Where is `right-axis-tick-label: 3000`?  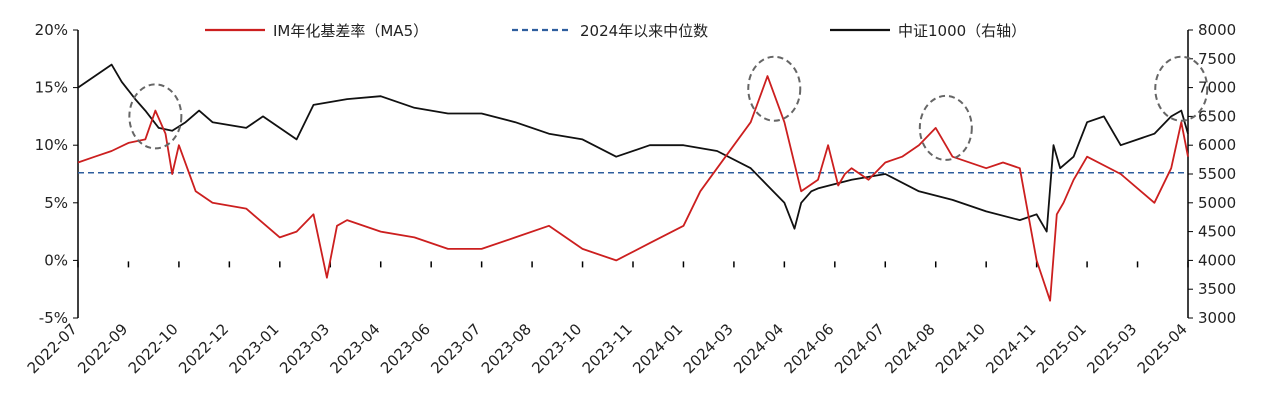
right-axis-tick-label: 3000 is located at coordinates (1217, 318).